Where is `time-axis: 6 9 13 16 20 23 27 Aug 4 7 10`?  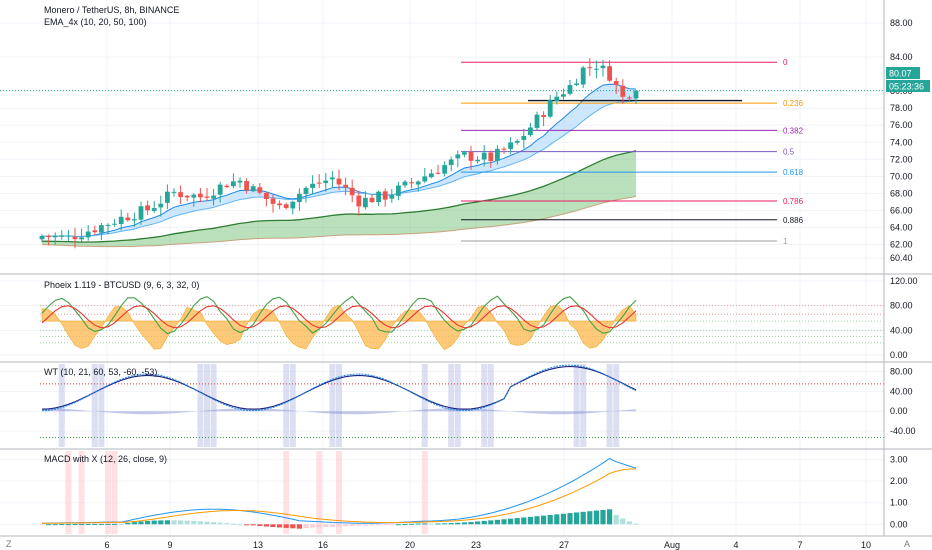 time-axis: 6 9 13 16 20 23 27 Aug 4 7 10 is located at coordinates (487, 545).